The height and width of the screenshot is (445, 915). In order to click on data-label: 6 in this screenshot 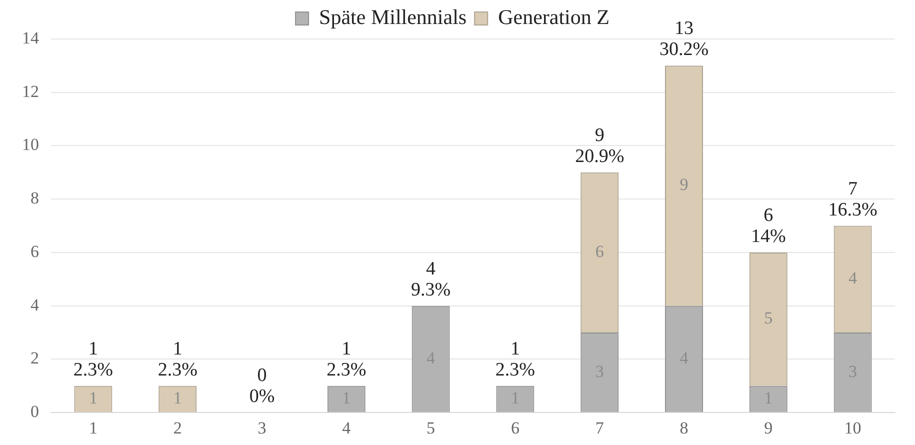, I will do `click(599, 251)`.